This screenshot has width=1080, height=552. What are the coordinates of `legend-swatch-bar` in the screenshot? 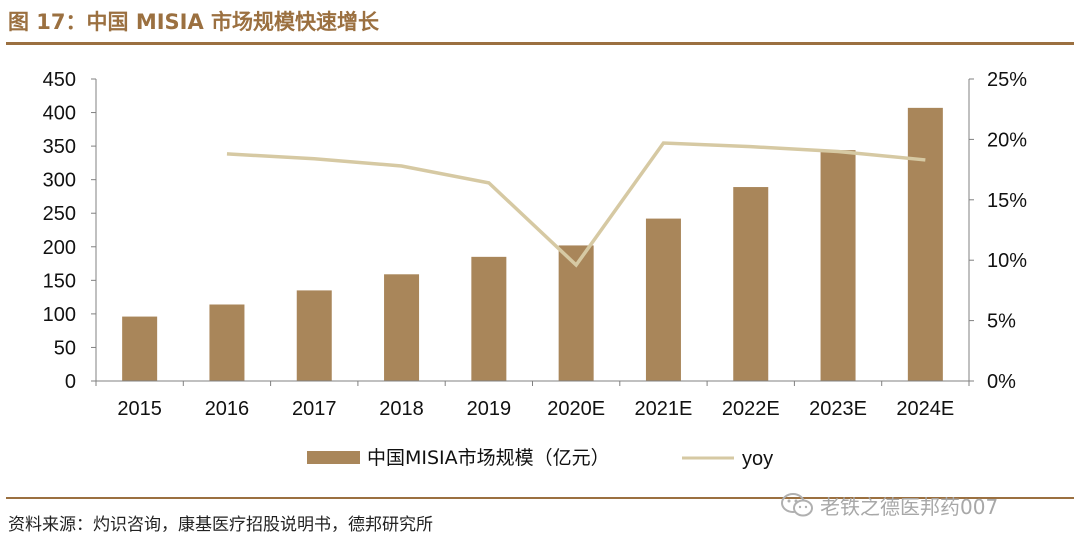 It's located at (333, 457).